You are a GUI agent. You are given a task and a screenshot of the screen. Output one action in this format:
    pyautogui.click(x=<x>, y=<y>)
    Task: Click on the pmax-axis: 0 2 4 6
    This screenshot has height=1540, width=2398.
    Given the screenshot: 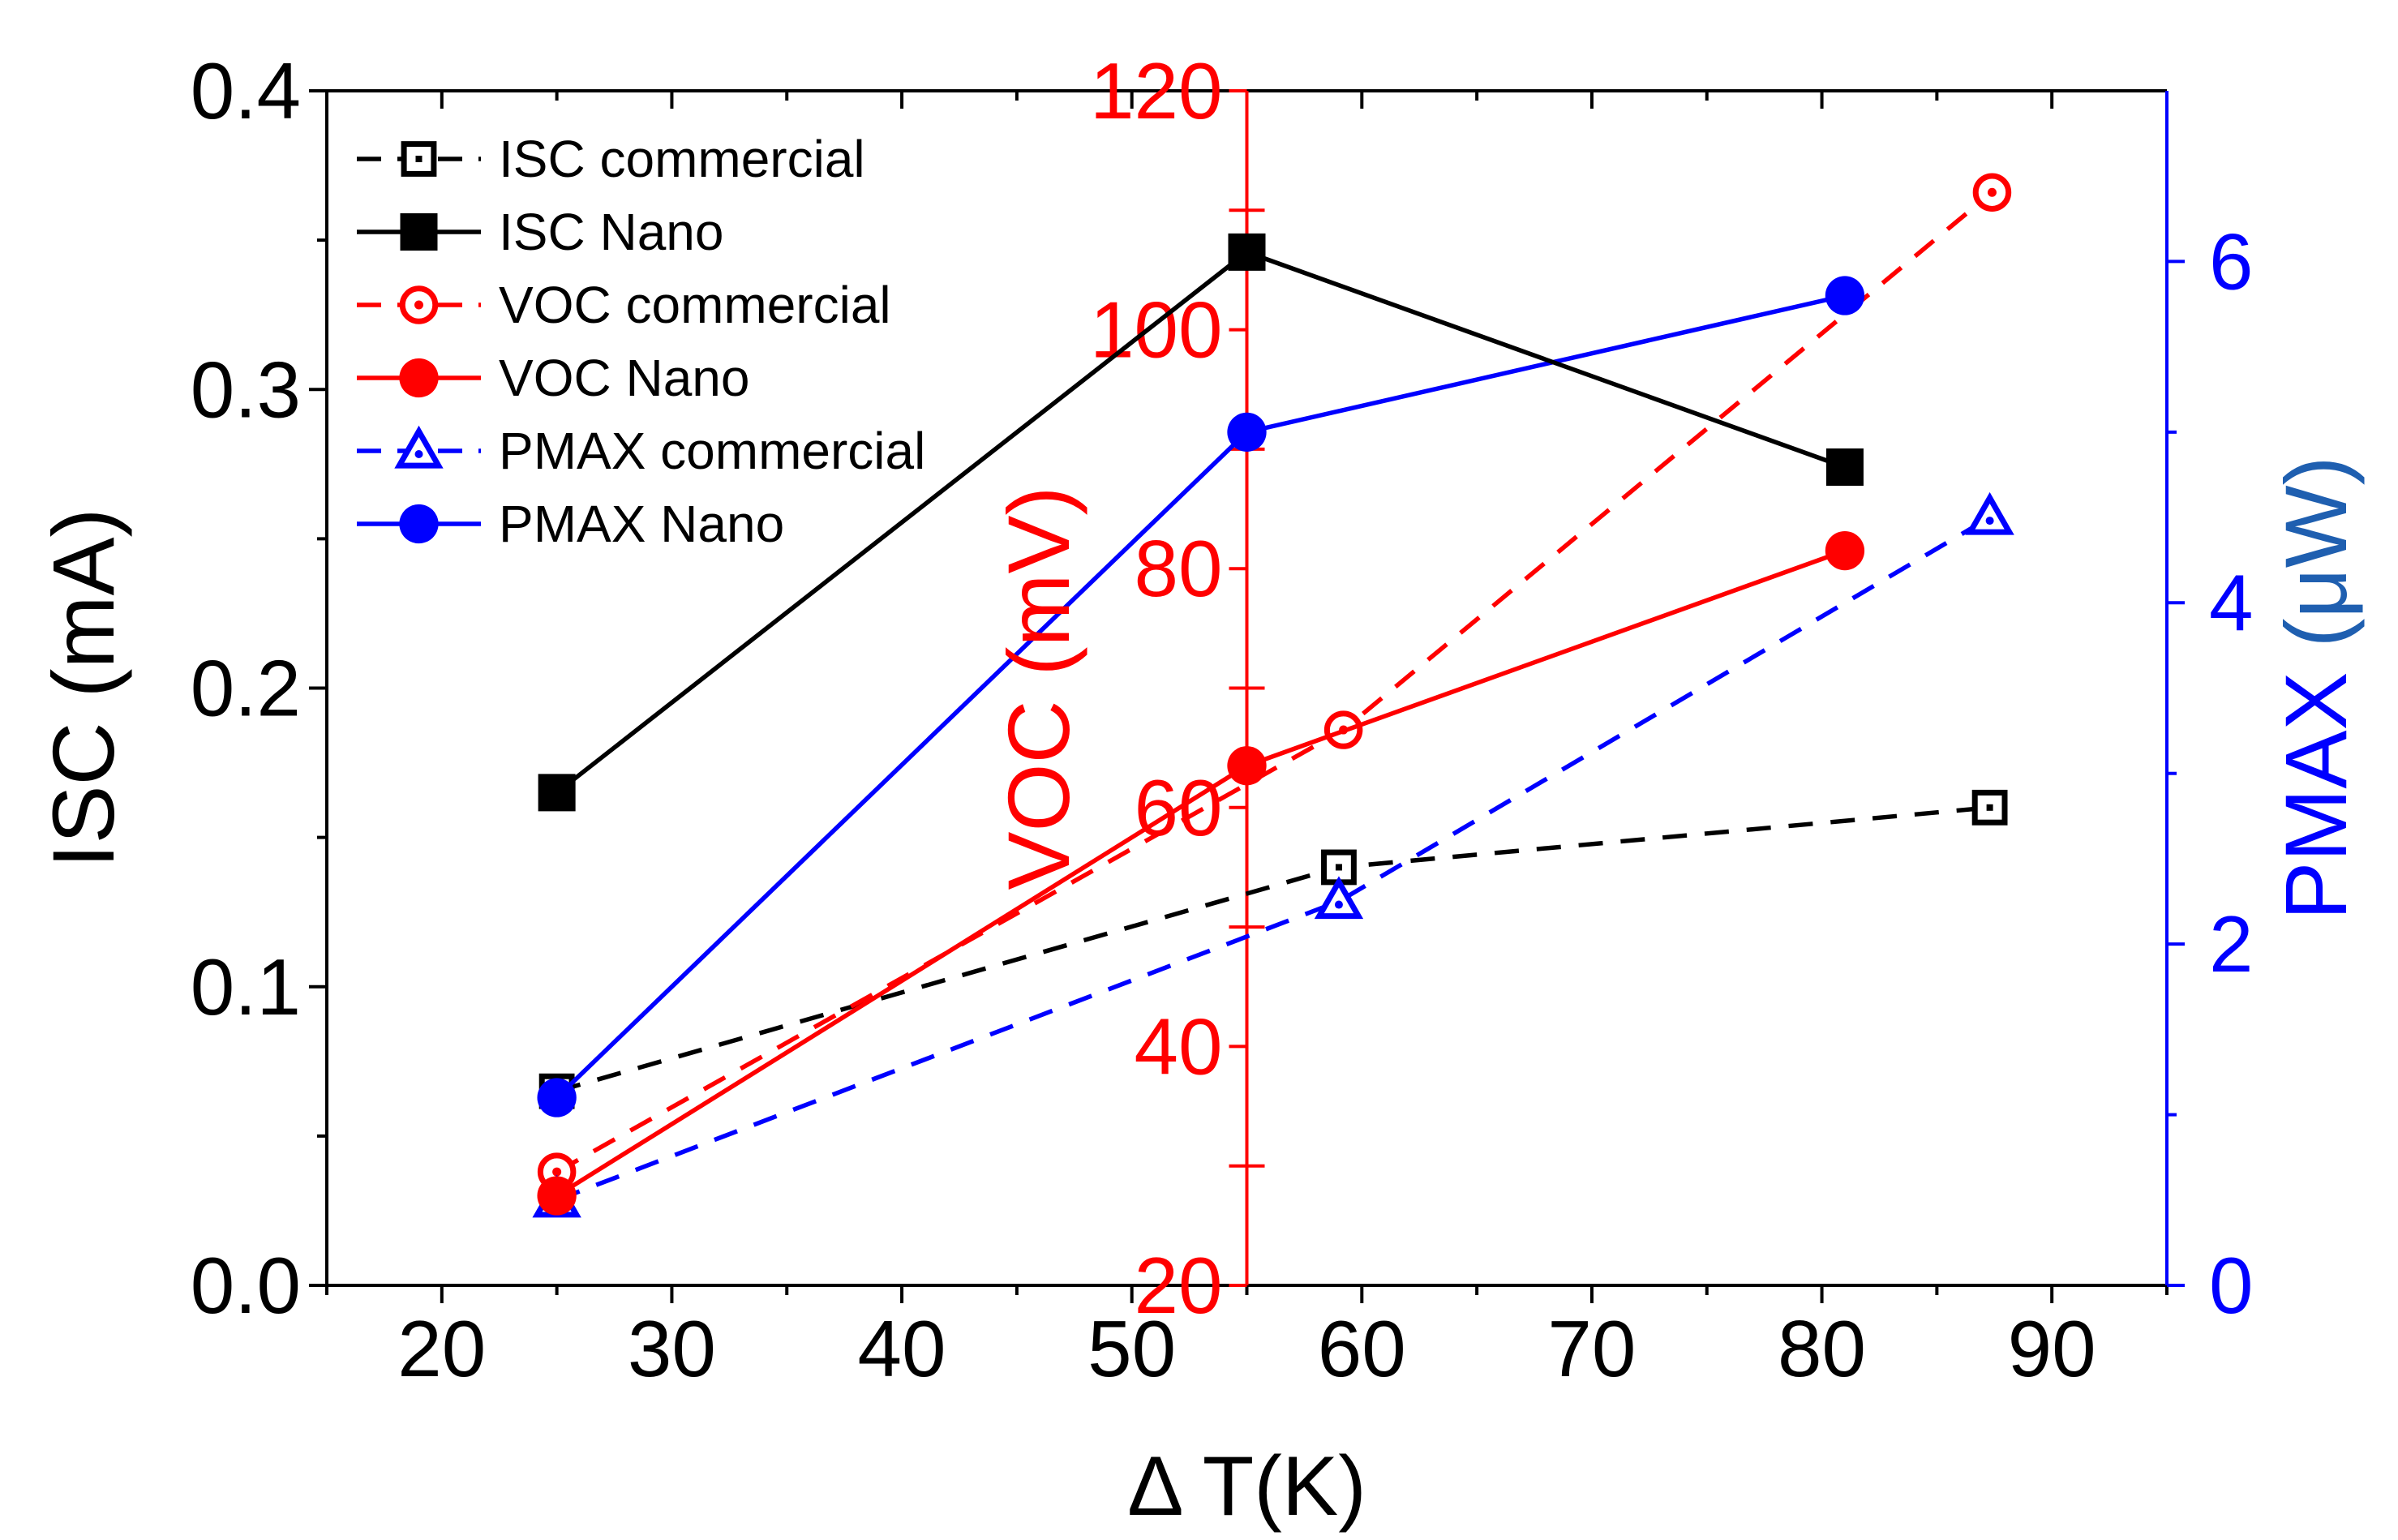 What is the action you would take?
    pyautogui.click(x=2209, y=710)
    